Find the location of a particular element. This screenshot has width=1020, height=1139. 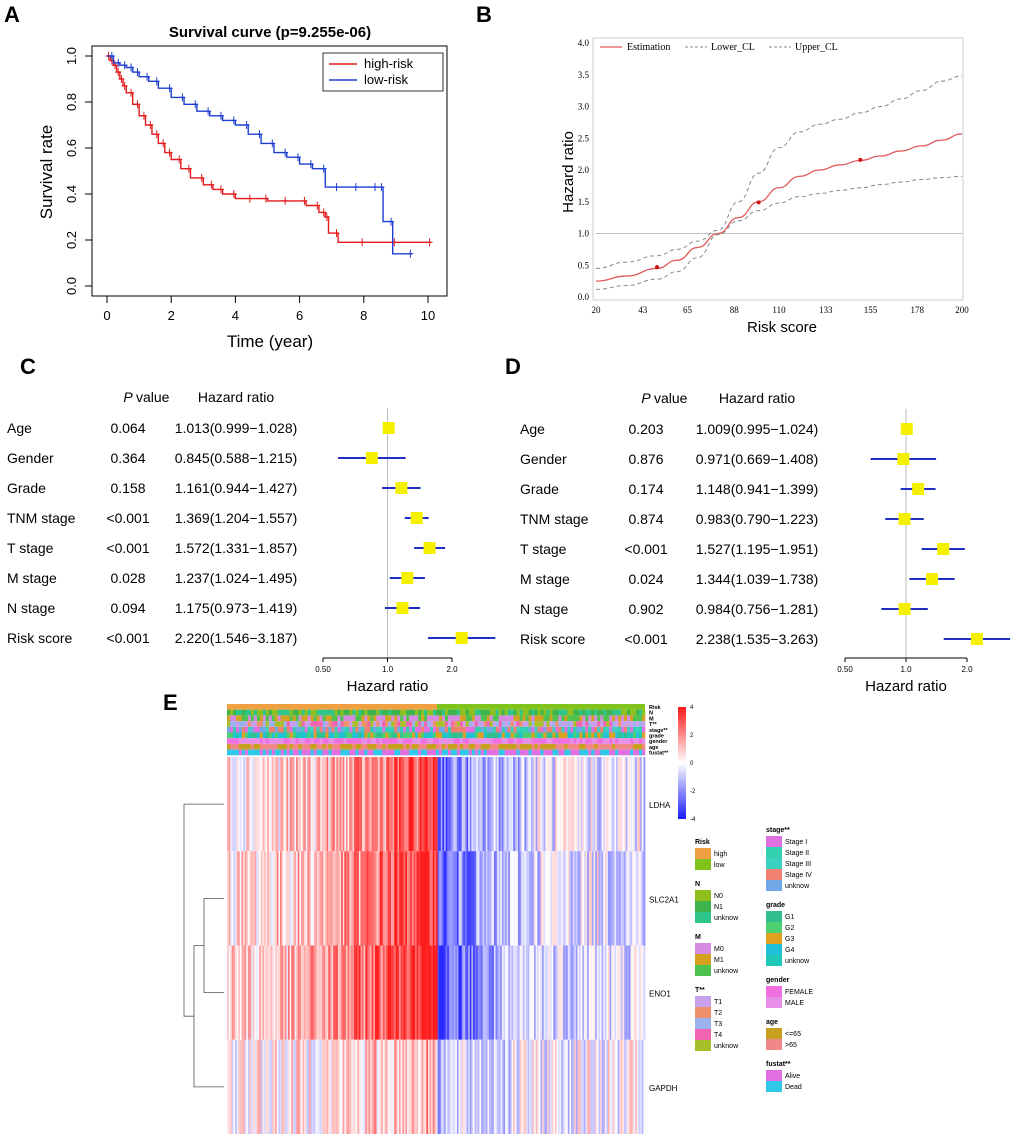

heatmap-right-legend-label: Alive is located at coordinates (792, 1076).